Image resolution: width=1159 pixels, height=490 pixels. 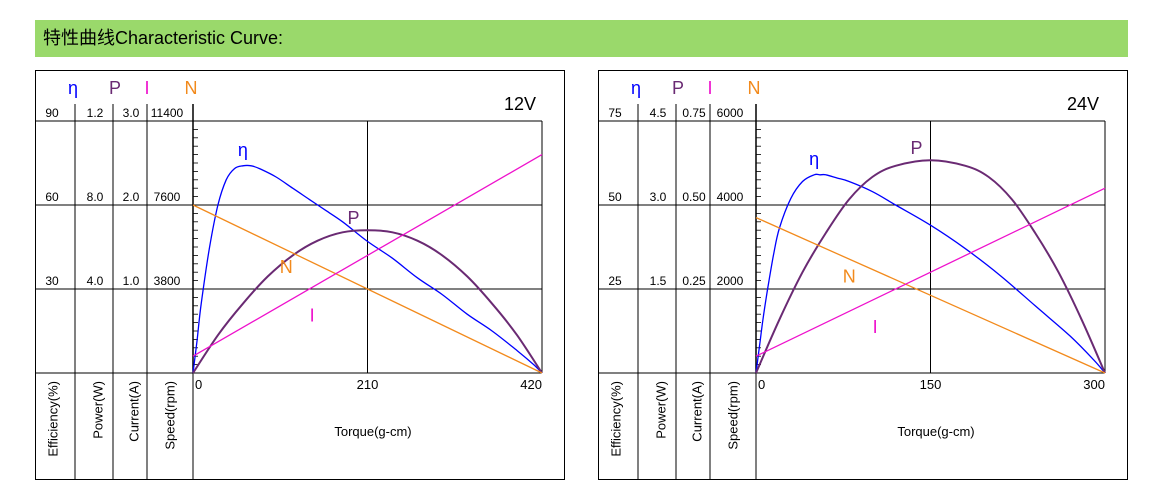 I want to click on y-tick-label: 1.5, so click(x=658, y=281).